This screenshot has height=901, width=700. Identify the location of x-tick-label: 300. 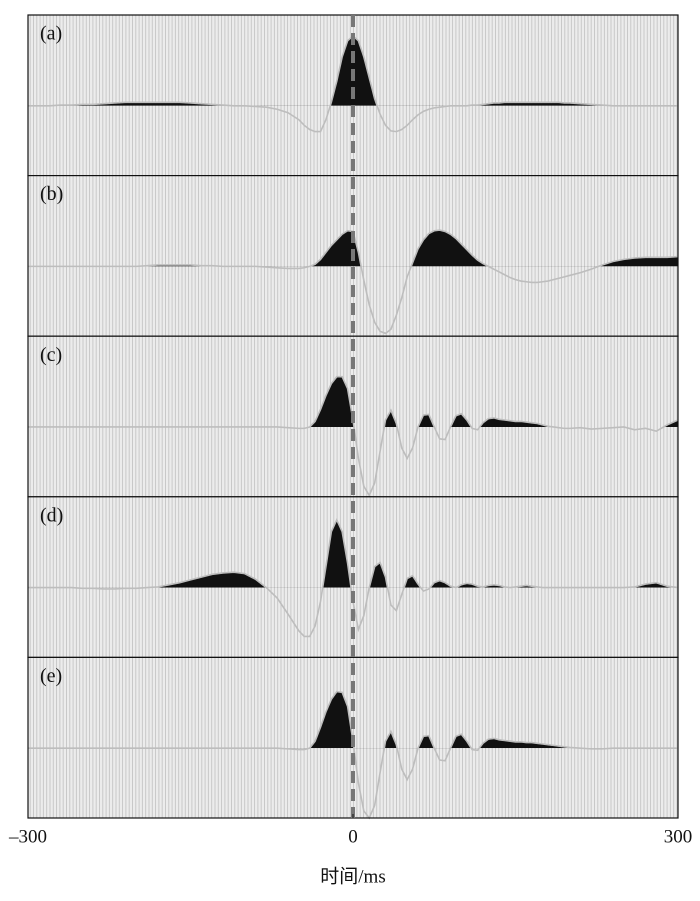
(678, 836).